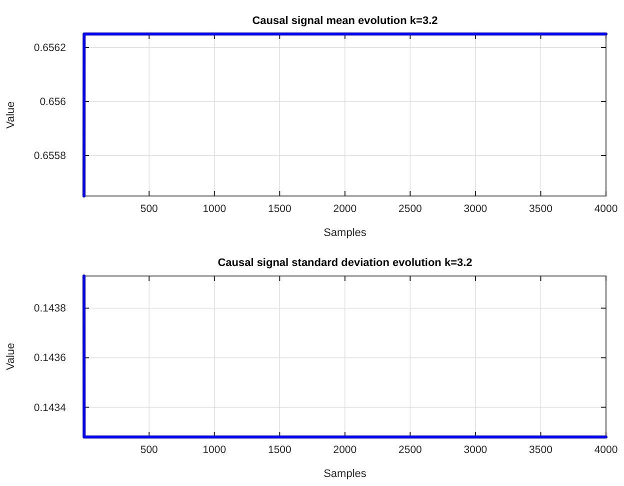  Describe the element at coordinates (345, 21) in the screenshot. I see `chart-title: Causal signal mean evolution k=3.2` at that location.